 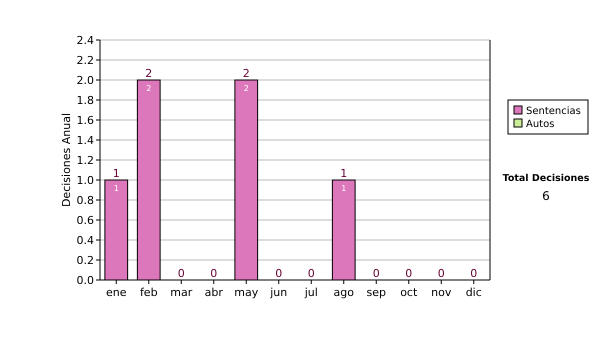 I want to click on y-tick-label: 0.4, so click(x=85, y=240).